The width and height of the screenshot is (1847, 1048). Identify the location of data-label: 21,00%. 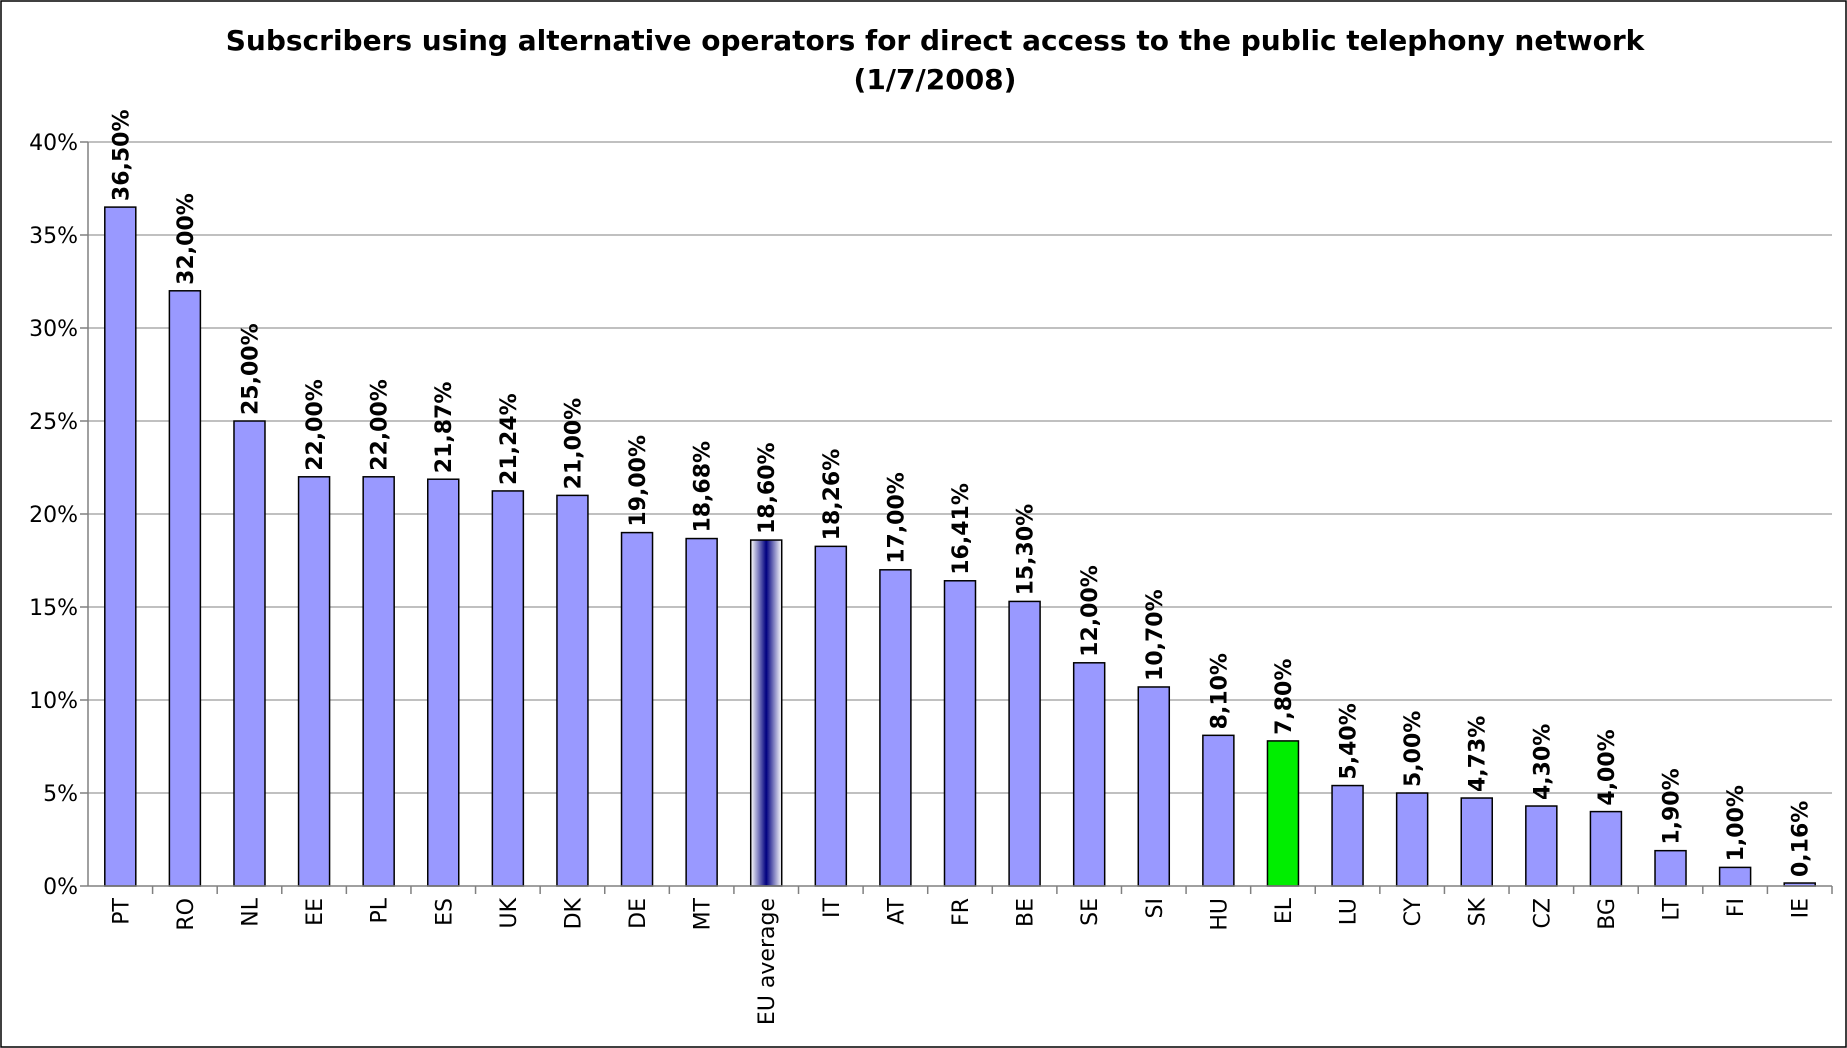
(573, 444).